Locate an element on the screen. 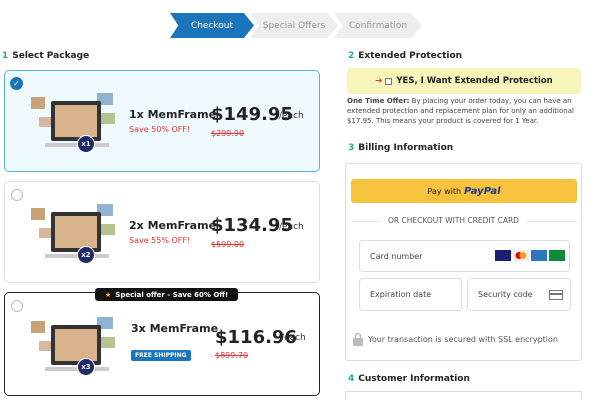  section-number: 3 is located at coordinates (351, 148).